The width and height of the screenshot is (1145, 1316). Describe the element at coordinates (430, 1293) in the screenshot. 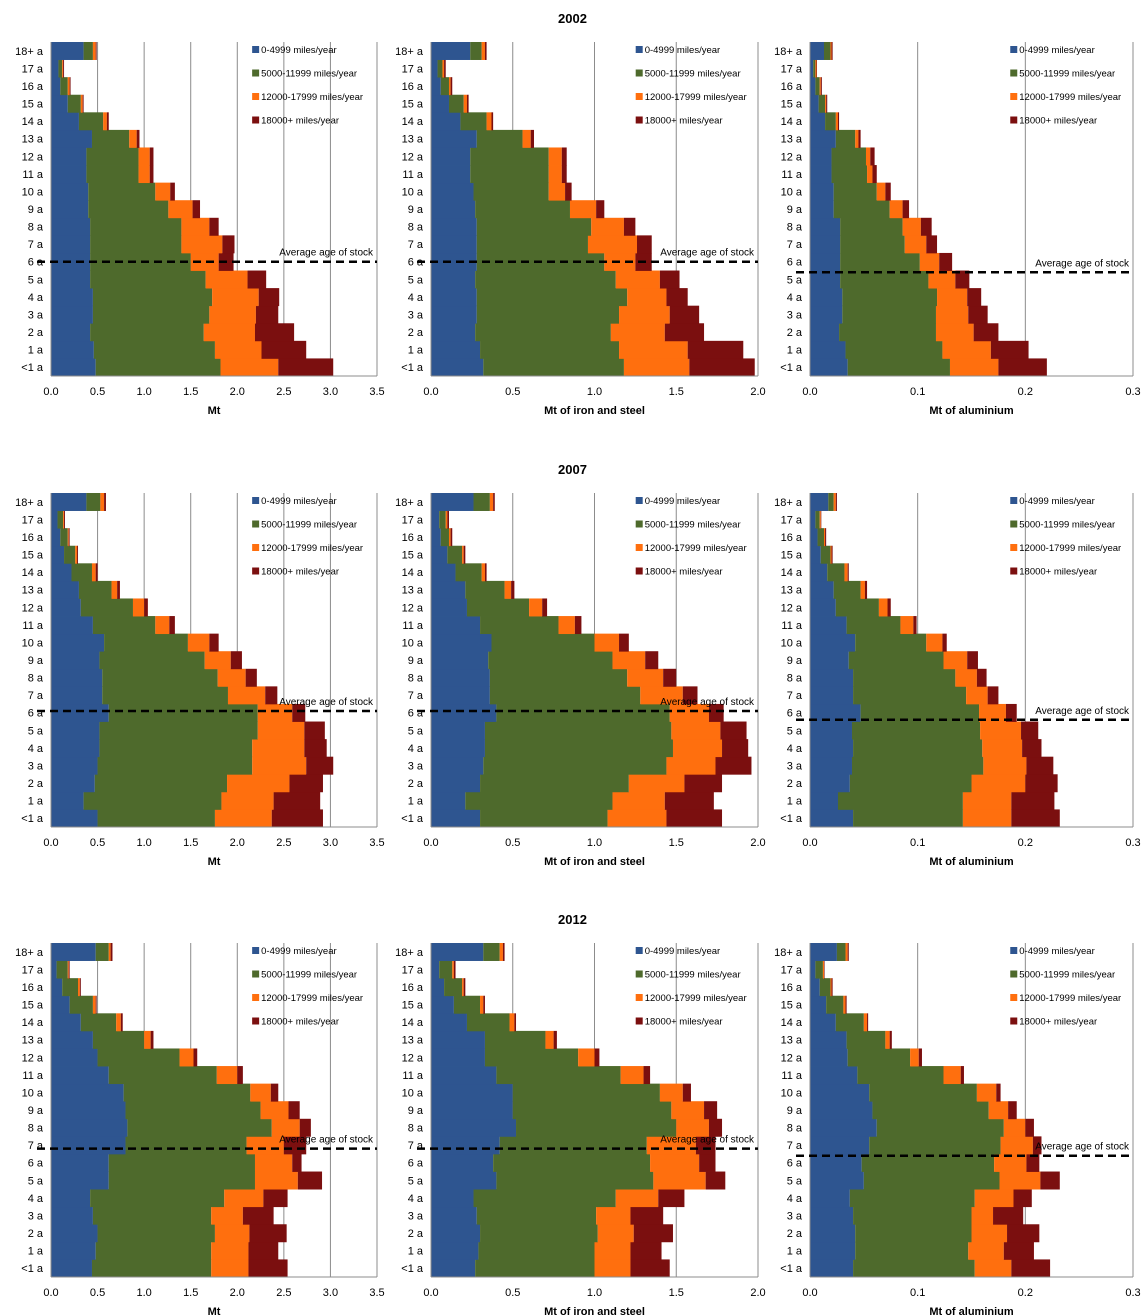

I see `chart-2012-steel-xtick-label: 0.0` at that location.